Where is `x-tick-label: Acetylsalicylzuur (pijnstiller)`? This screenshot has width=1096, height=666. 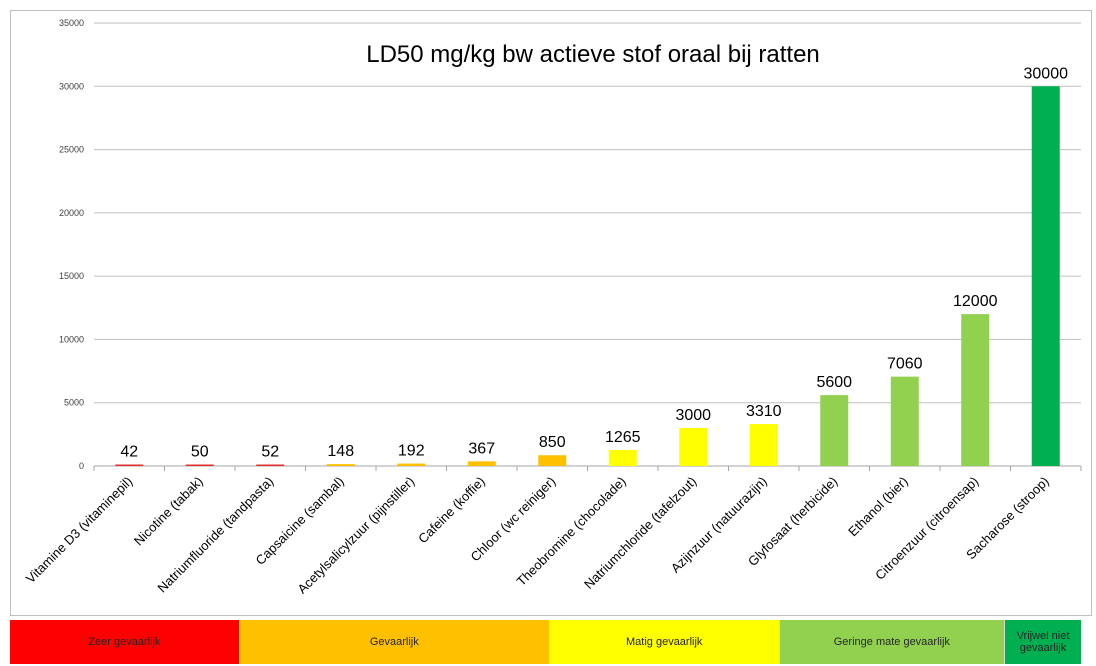
x-tick-label: Acetylsalicylzuur (pijnstiller) is located at coordinates (355, 535).